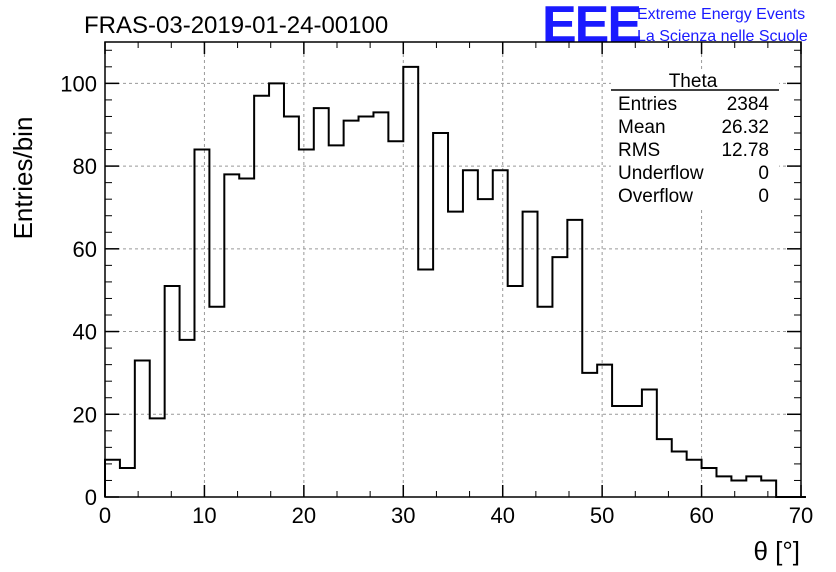 The height and width of the screenshot is (572, 836). Describe the element at coordinates (236, 25) in the screenshot. I see `chart-title: FRAS-03-2019-01-24-00100` at that location.